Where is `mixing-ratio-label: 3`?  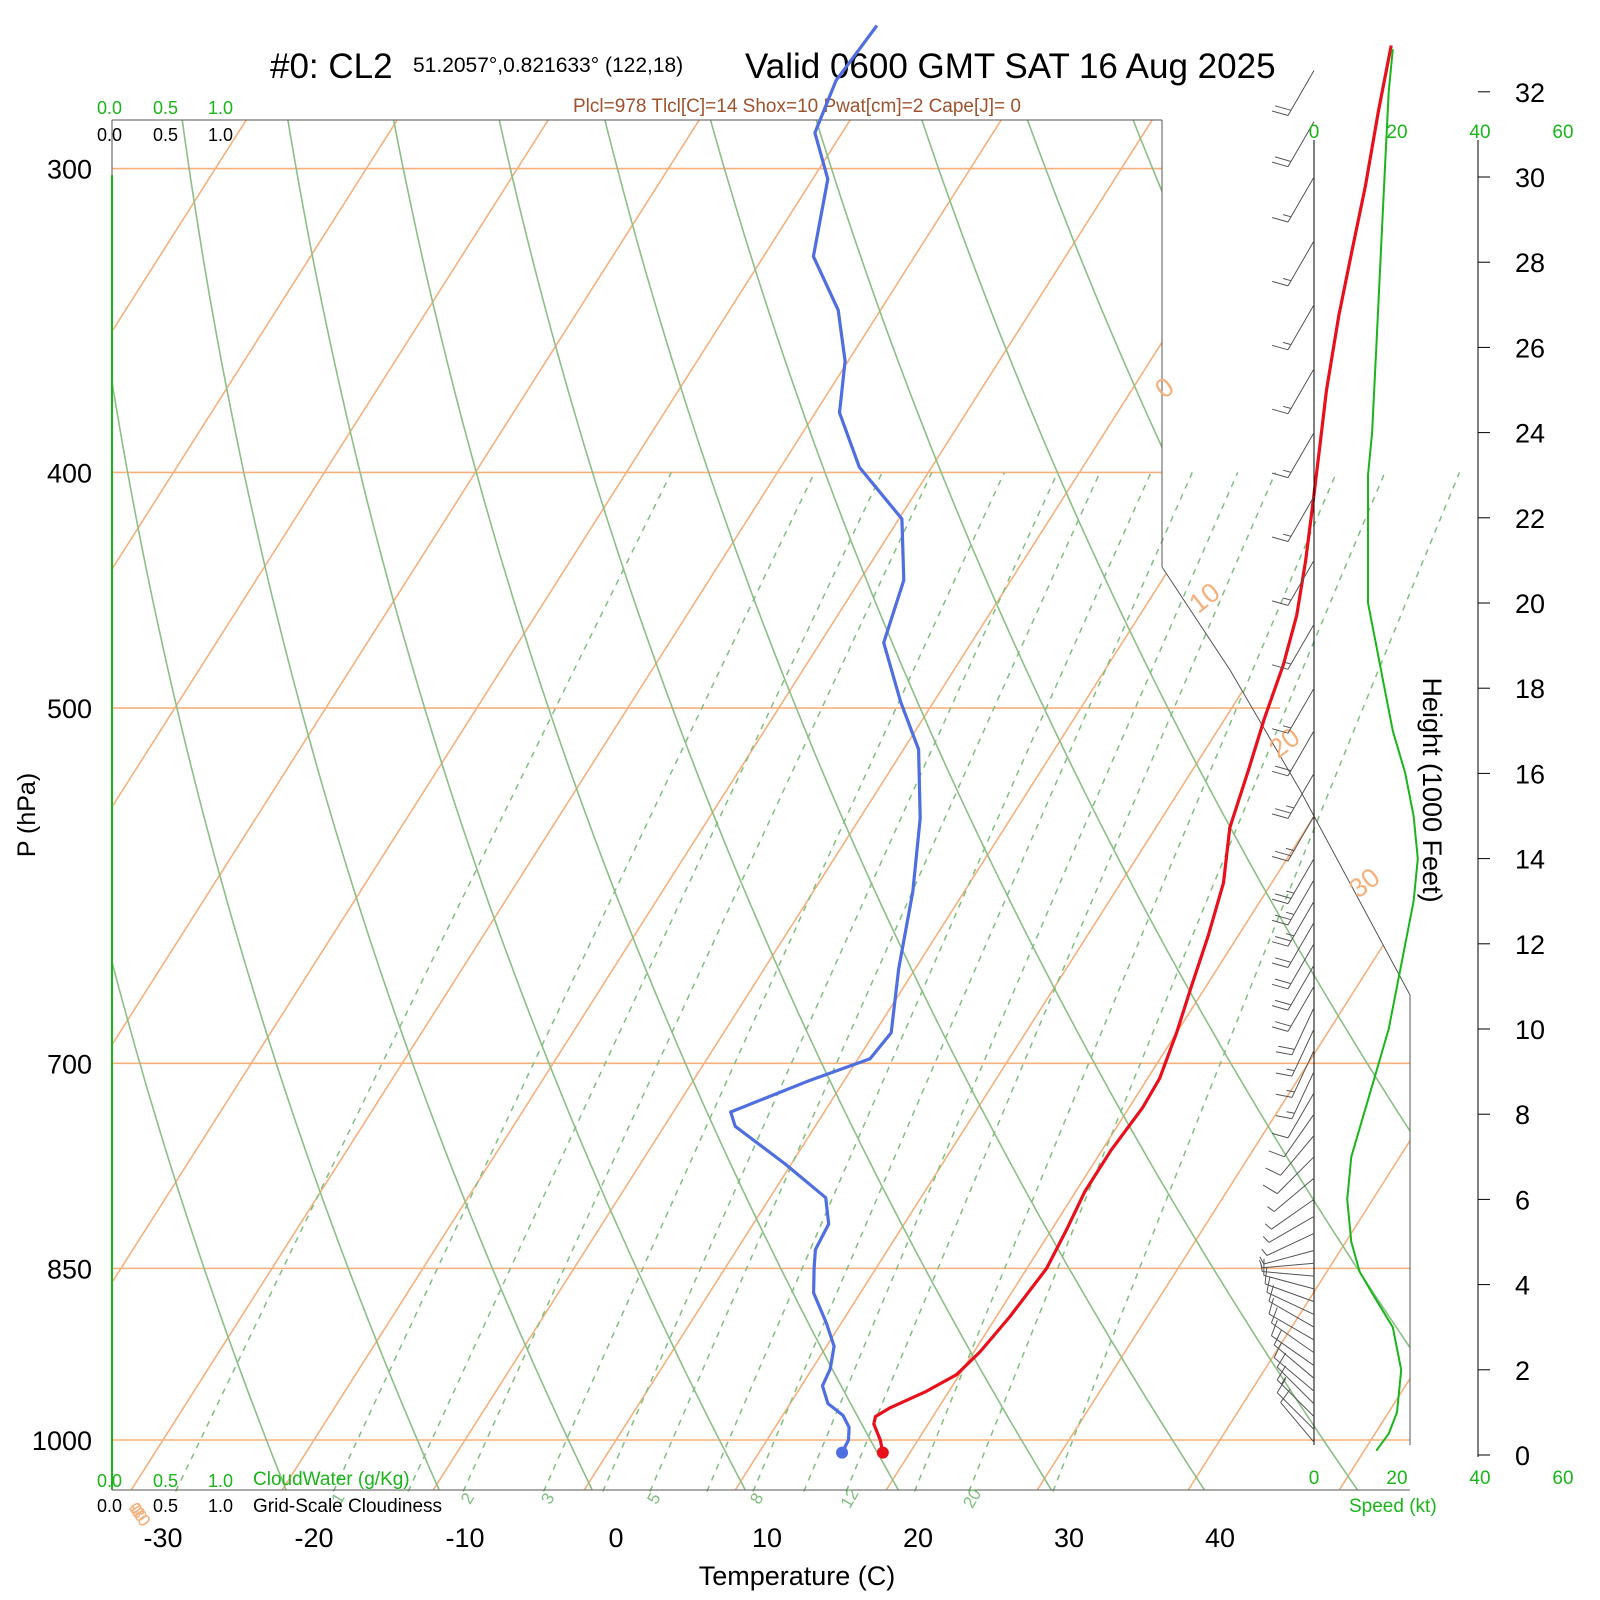 mixing-ratio-label: 3 is located at coordinates (547, 1499).